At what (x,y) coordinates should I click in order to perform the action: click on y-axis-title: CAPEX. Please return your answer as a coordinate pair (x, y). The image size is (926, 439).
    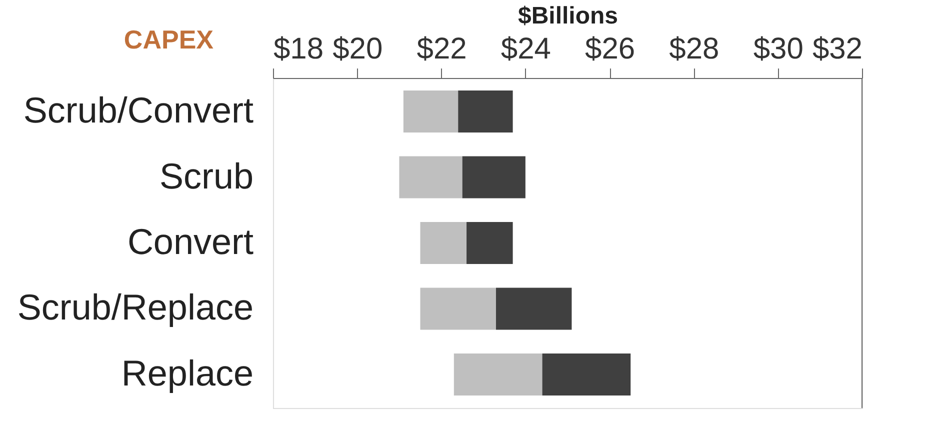
    Looking at the image, I should click on (169, 39).